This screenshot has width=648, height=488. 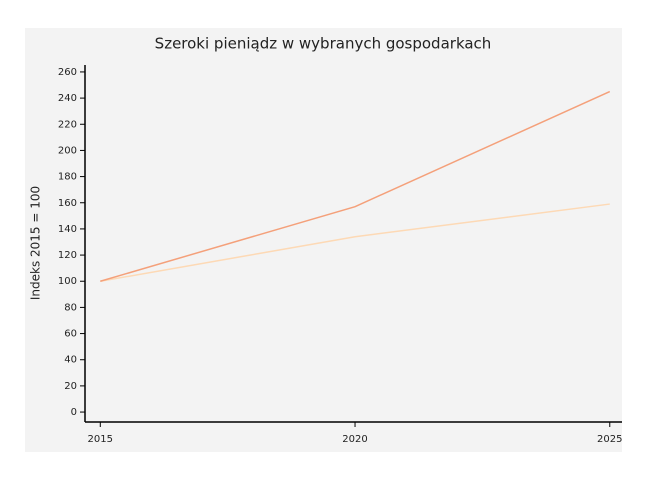 I want to click on y-tick-label: 60, so click(x=70, y=334).